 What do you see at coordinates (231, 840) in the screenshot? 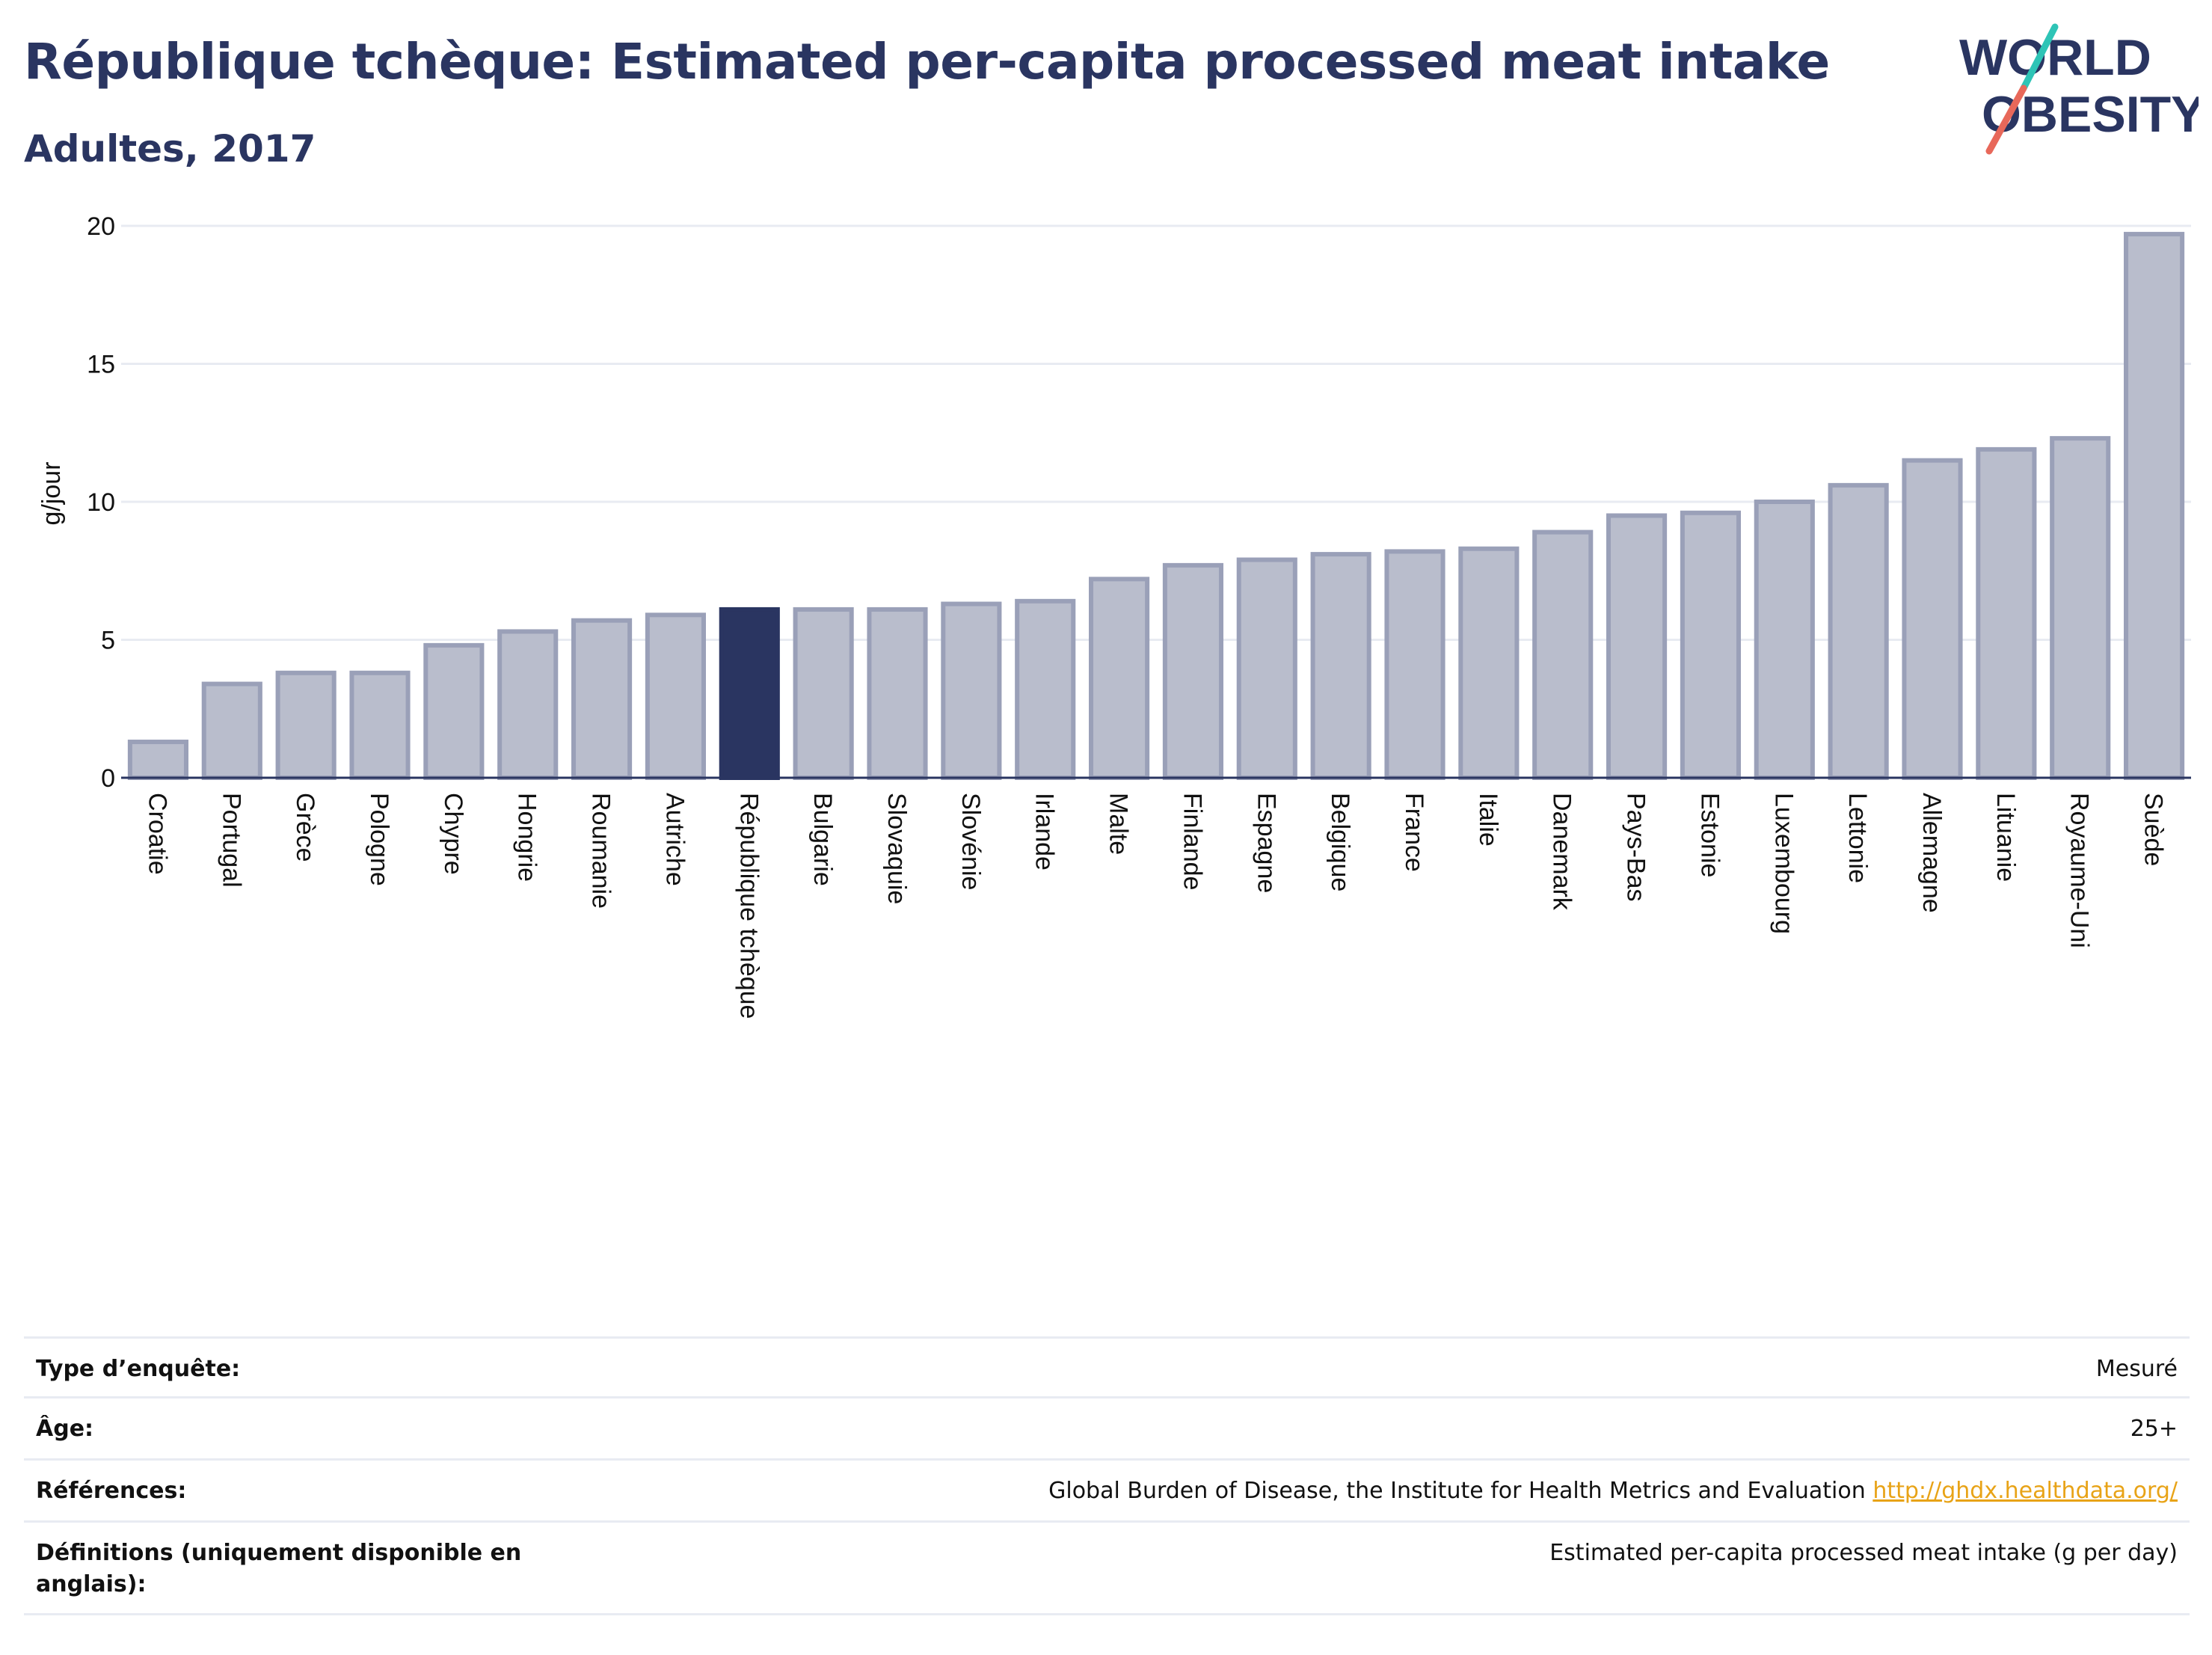
I see `x-tick-label: Portugal` at bounding box center [231, 840].